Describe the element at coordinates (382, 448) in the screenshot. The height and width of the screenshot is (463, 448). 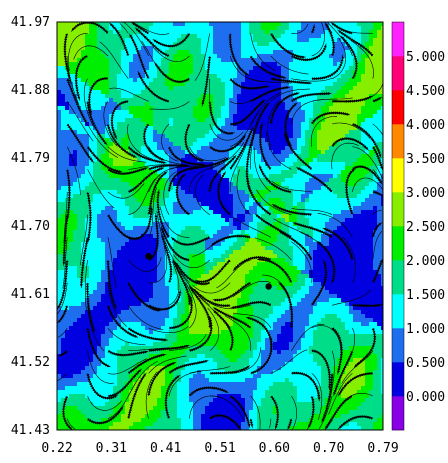
I see `x-tick-label: 0.79` at that location.